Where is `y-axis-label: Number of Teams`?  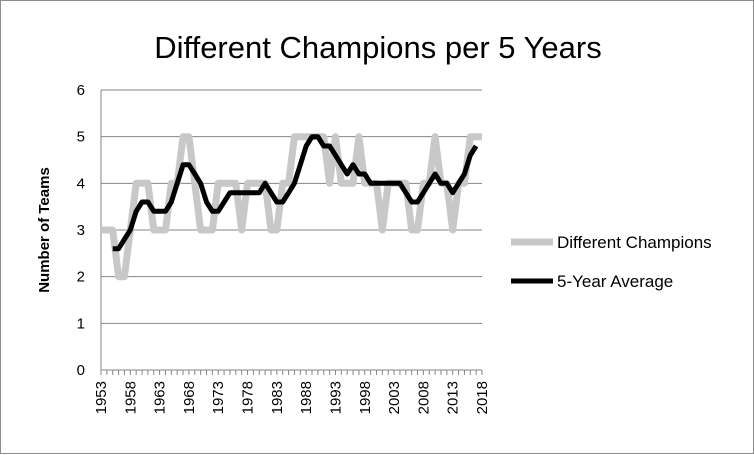
y-axis-label: Number of Teams is located at coordinates (44, 230).